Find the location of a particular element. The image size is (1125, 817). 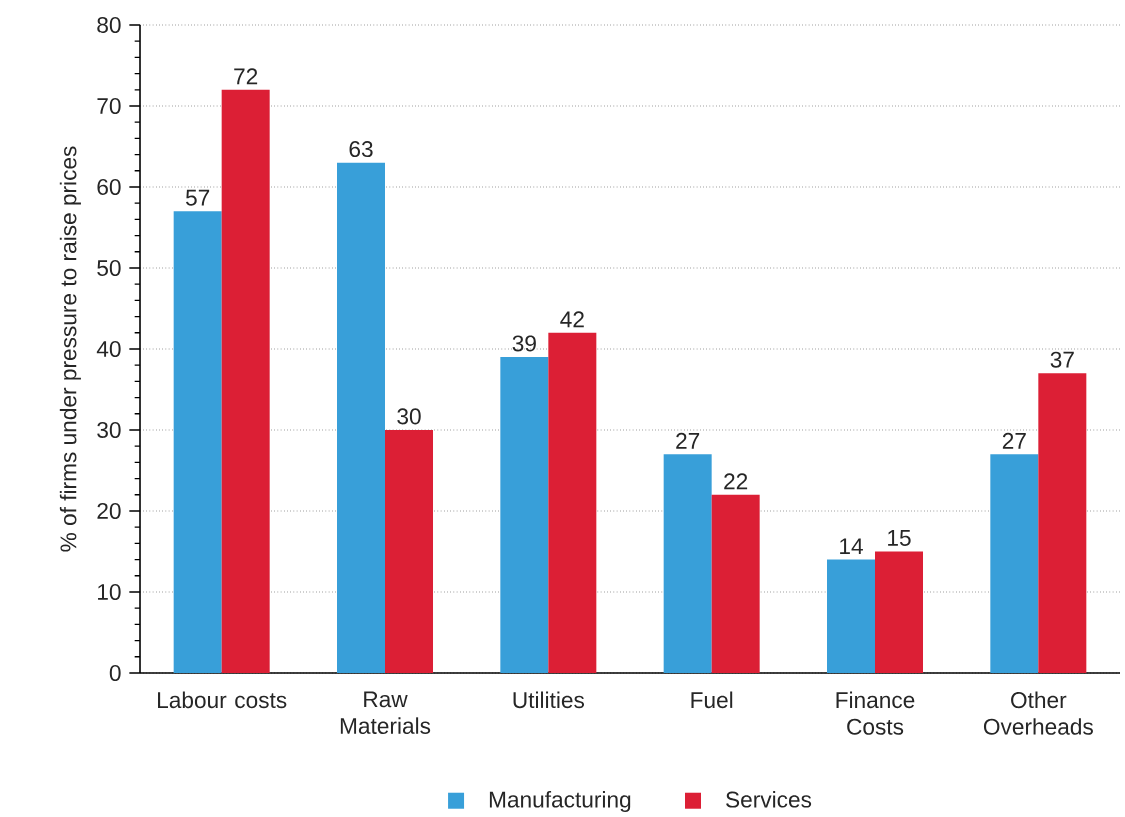

x-tick-label: Finance Costs is located at coordinates (875, 713).